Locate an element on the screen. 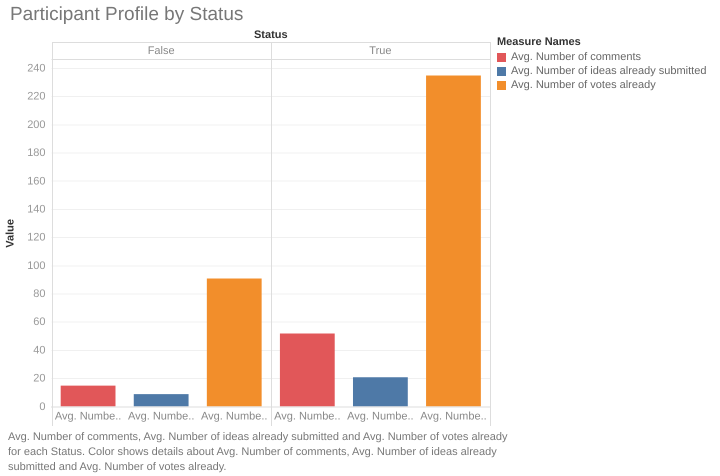 The image size is (720, 476). text: True is located at coordinates (380, 51).